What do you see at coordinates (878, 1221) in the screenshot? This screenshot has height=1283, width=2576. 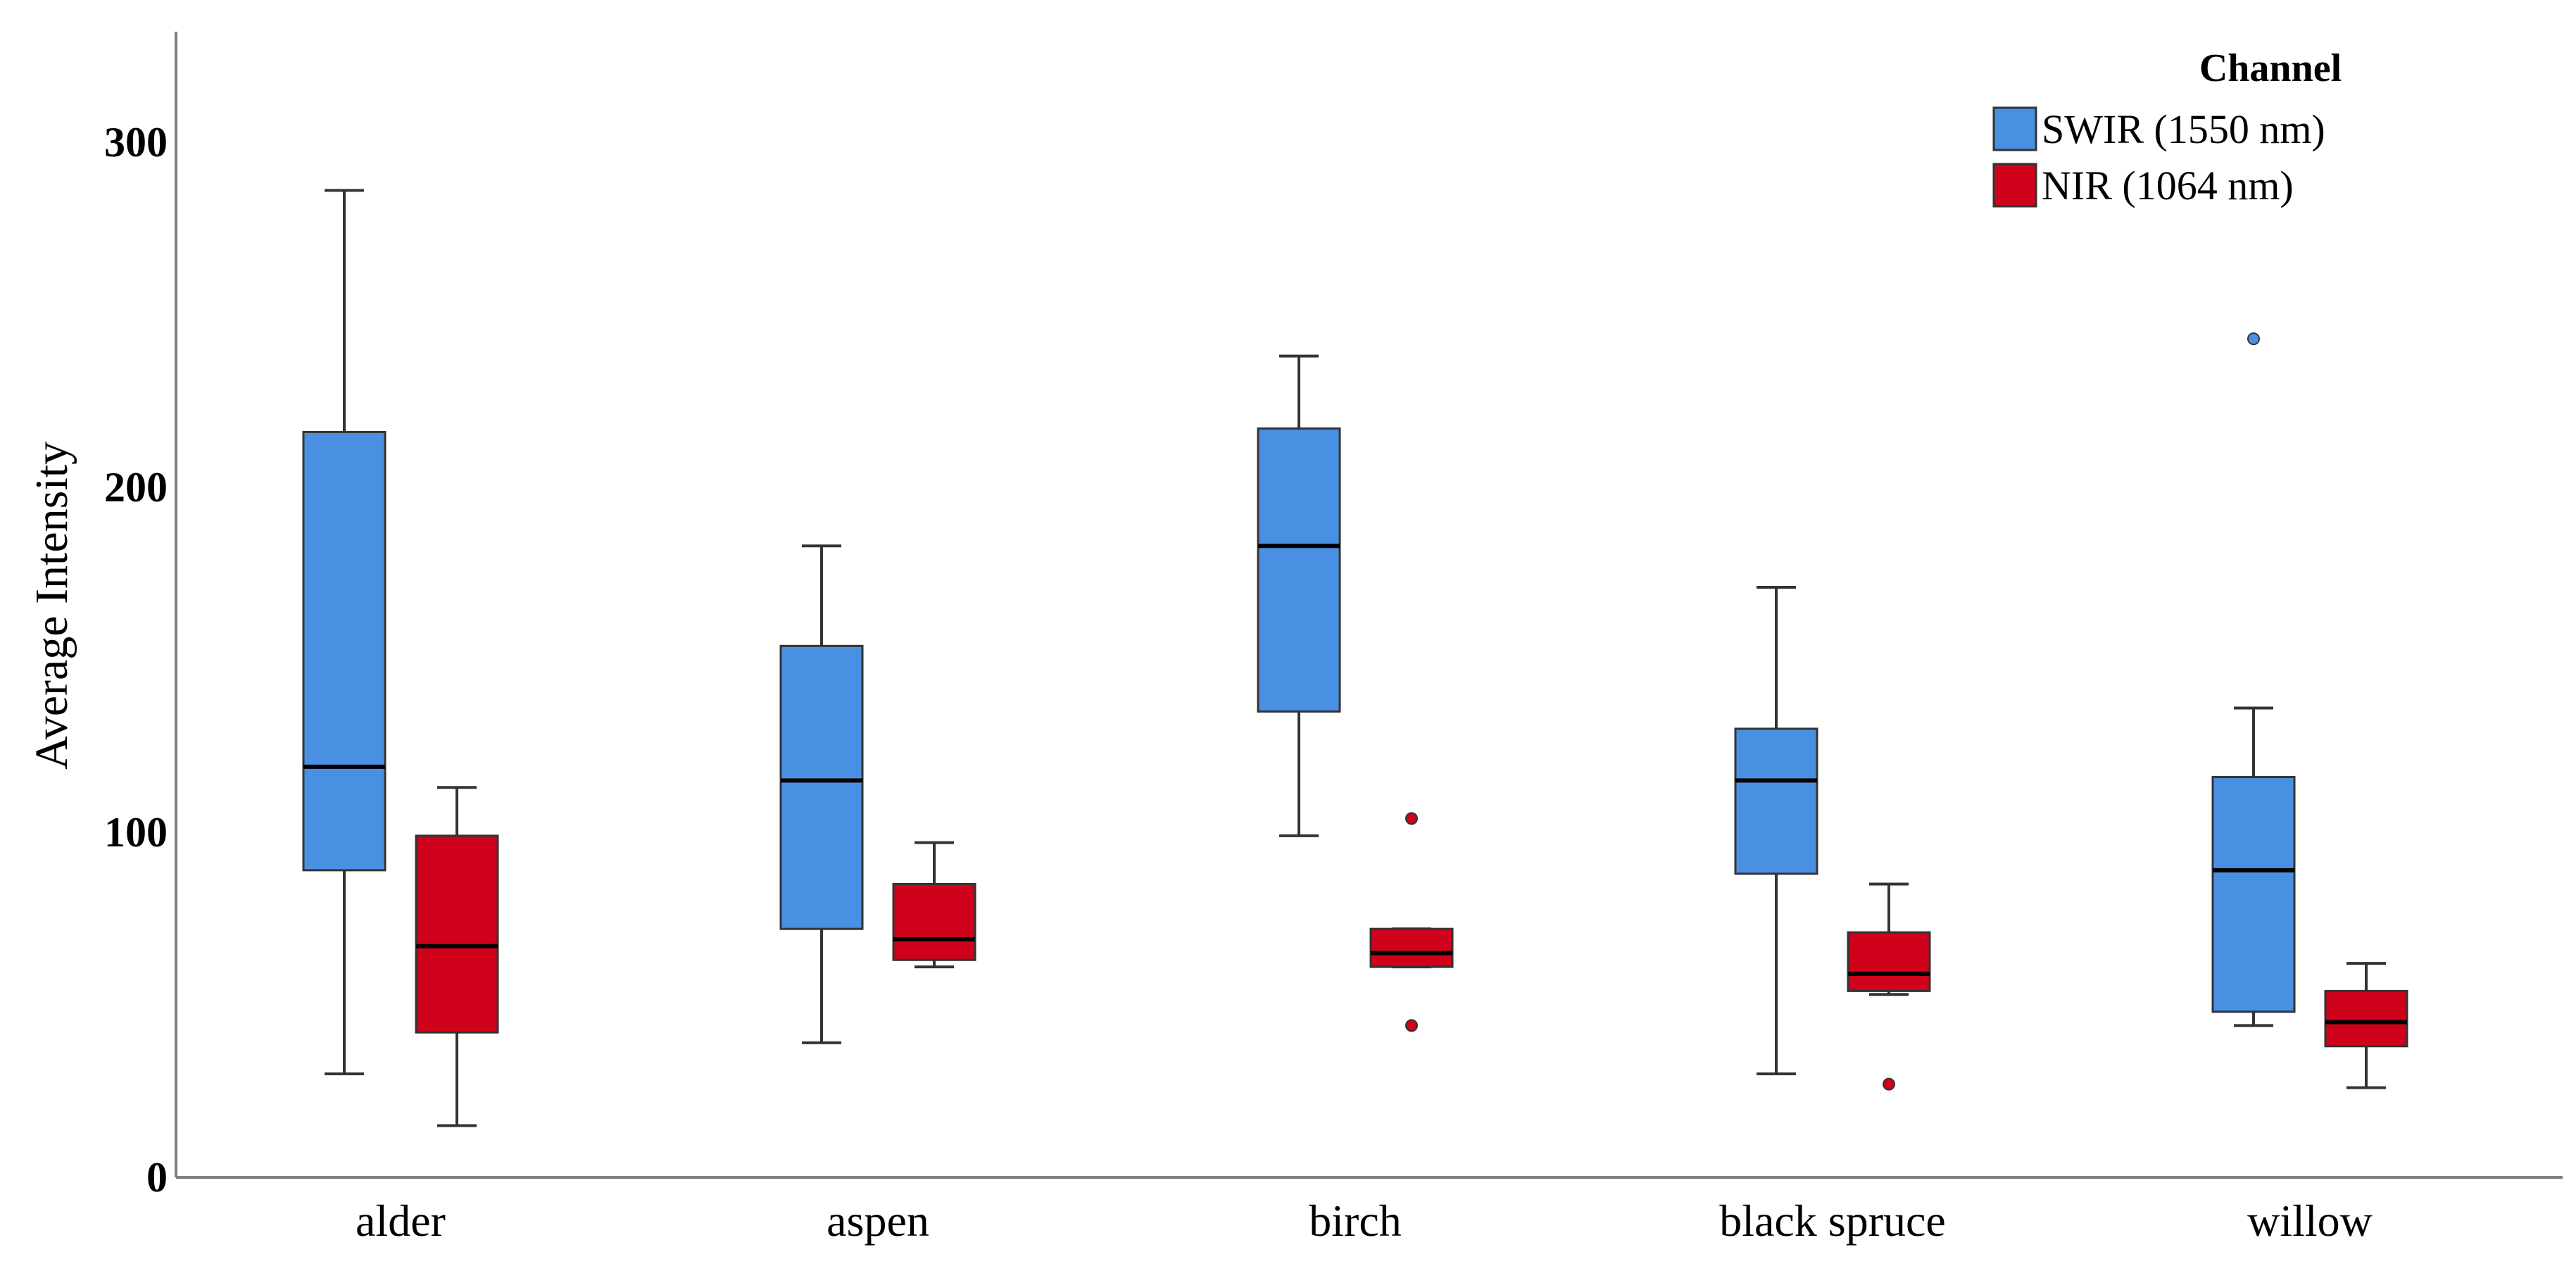 I see `category-label: aspen` at bounding box center [878, 1221].